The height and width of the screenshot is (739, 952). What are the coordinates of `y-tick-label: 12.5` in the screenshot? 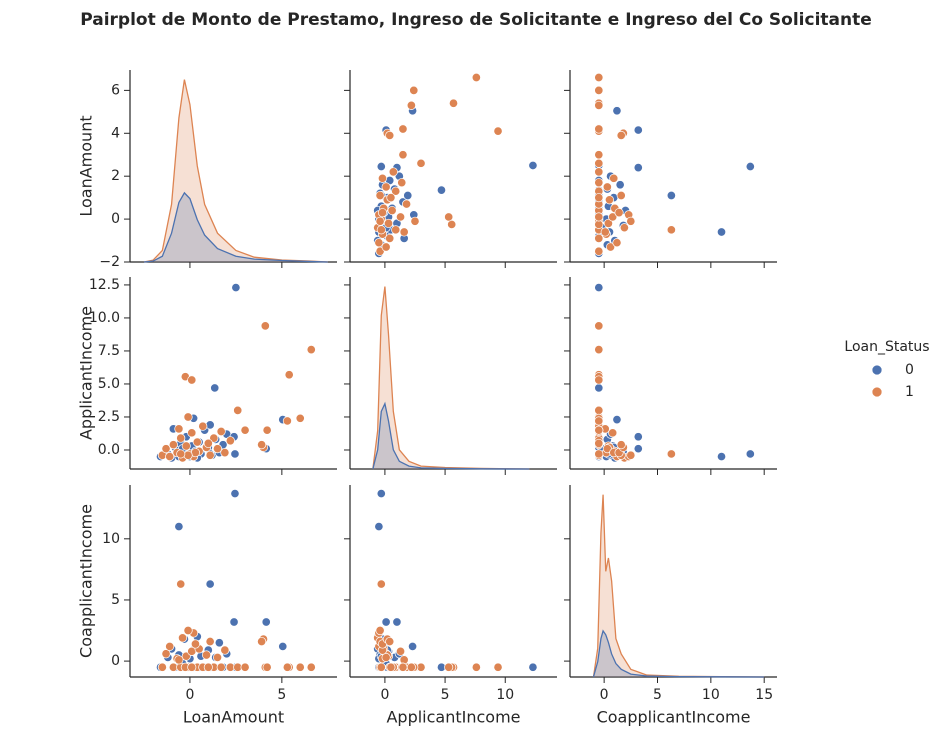 It's located at (104, 285).